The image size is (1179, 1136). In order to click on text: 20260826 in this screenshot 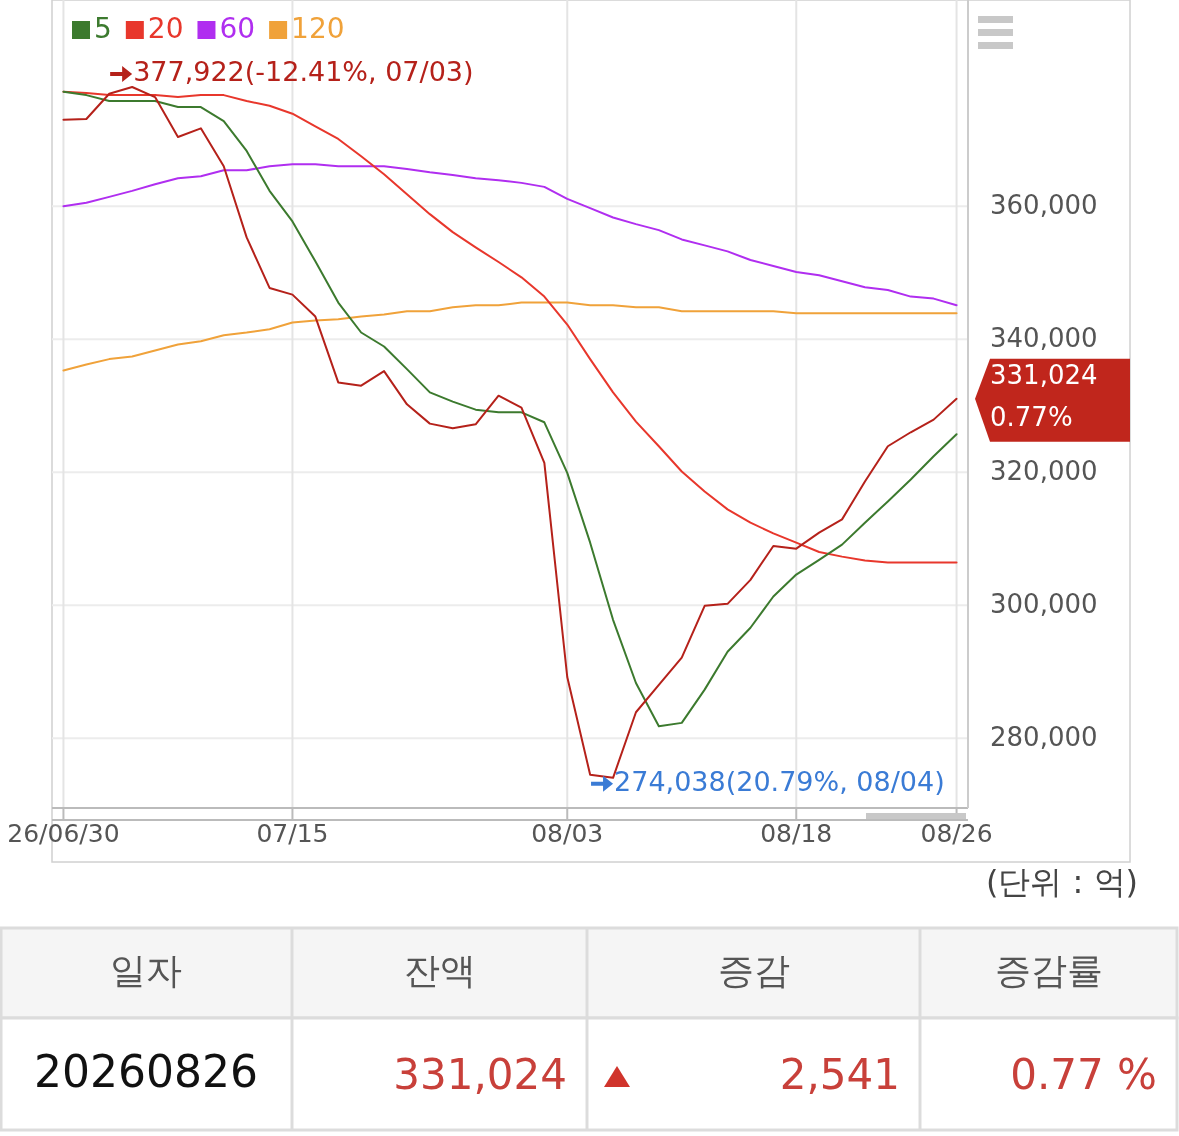, I will do `click(146, 1071)`.